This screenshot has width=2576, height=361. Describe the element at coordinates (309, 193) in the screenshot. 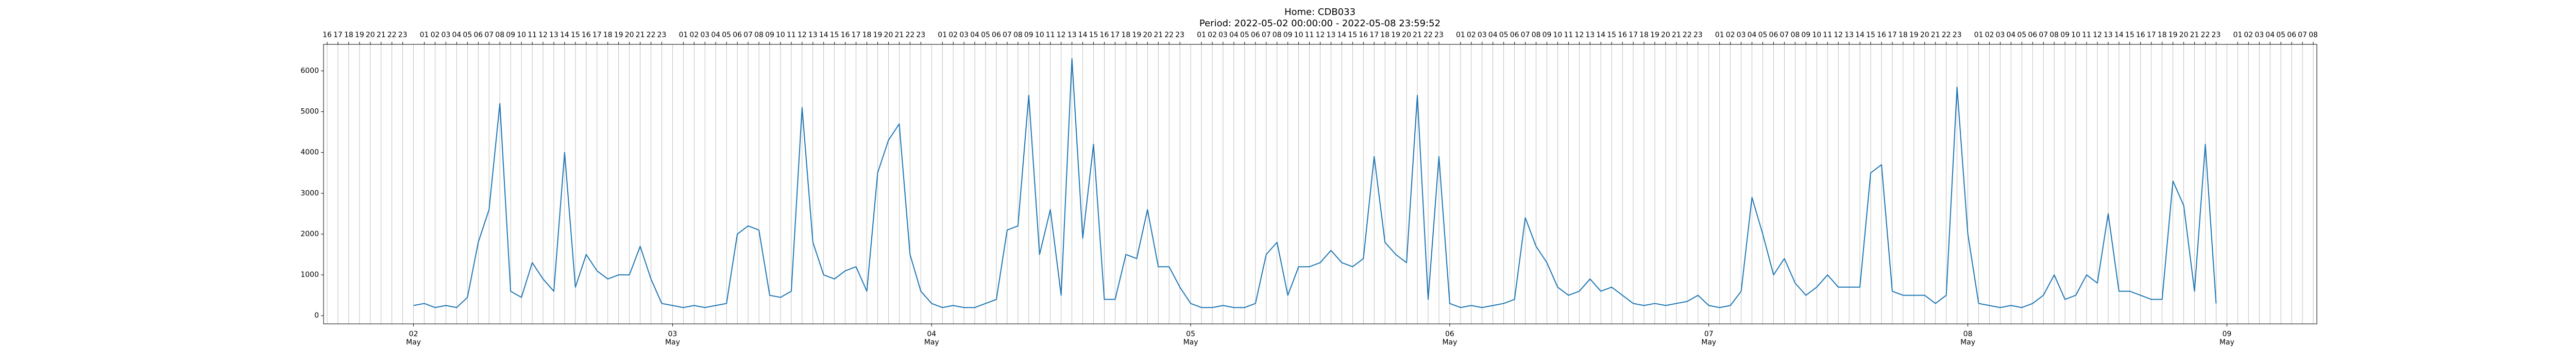

I see `y-tick-label: 3000` at that location.